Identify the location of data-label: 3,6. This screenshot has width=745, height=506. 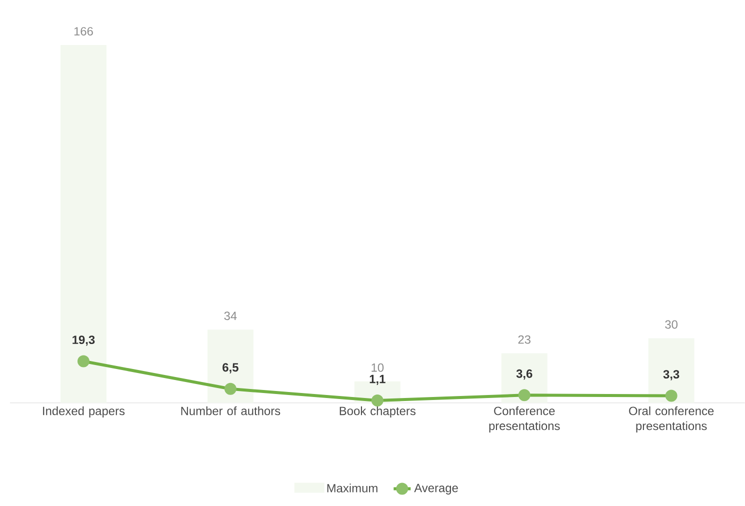
(524, 374).